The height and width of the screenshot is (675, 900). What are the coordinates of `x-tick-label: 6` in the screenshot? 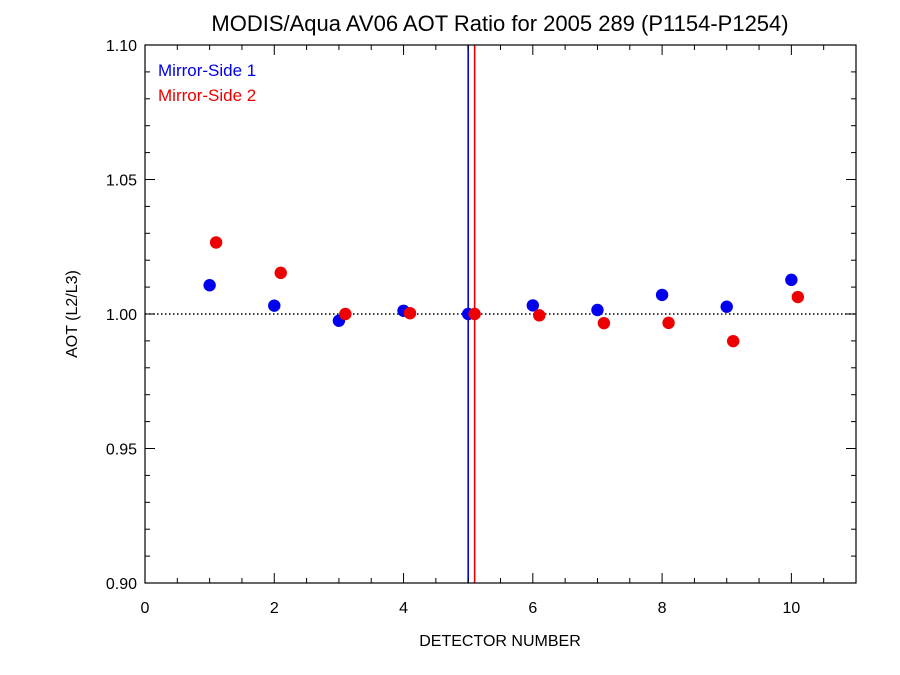 It's located at (532, 608).